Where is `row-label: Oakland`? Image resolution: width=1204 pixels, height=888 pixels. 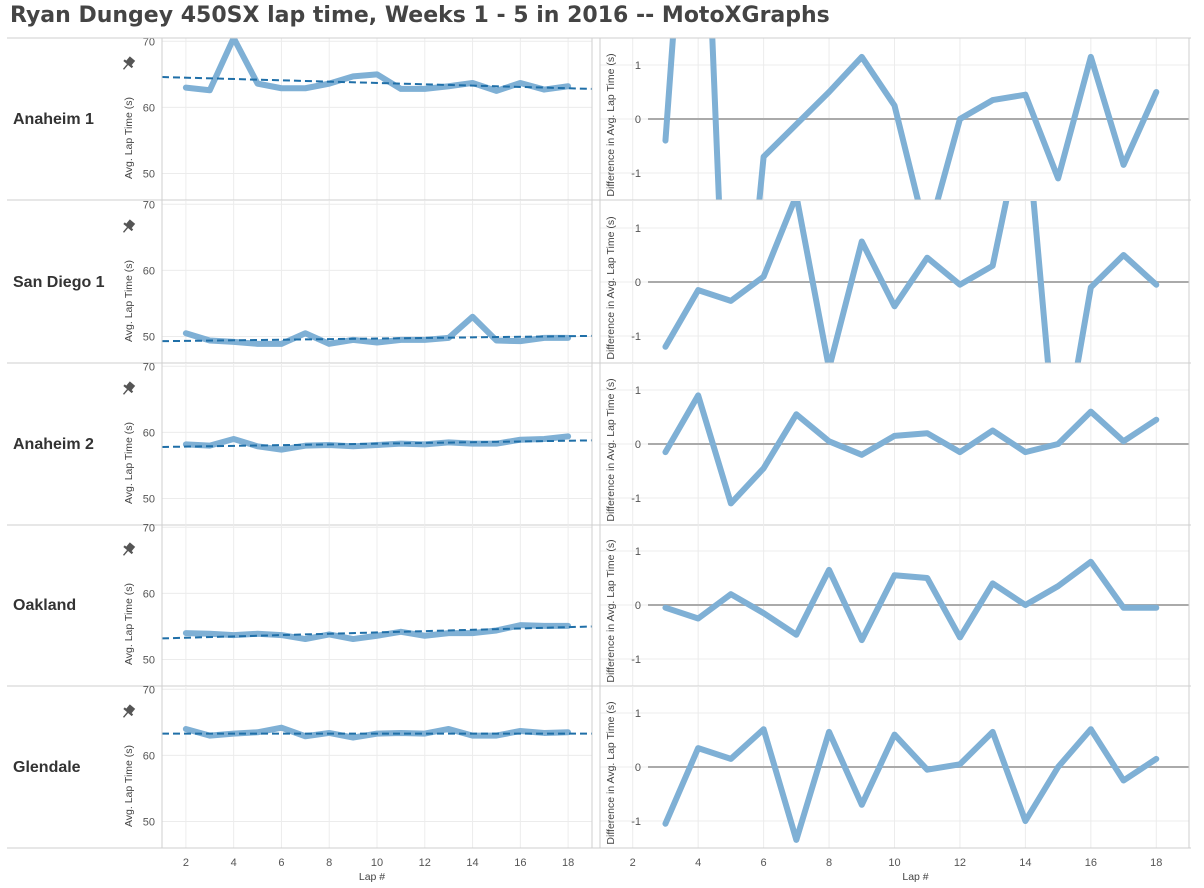 row-label: Oakland is located at coordinates (44, 605).